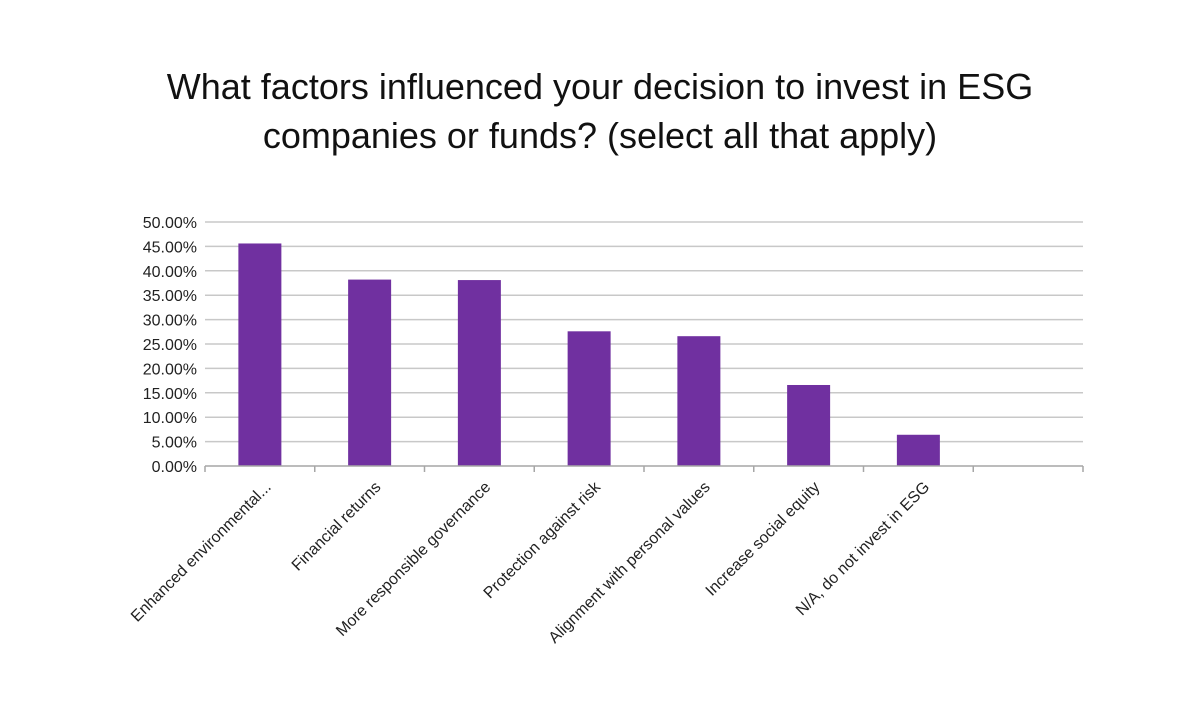  What do you see at coordinates (170, 369) in the screenshot?
I see `y-tick-label: 20.00%` at bounding box center [170, 369].